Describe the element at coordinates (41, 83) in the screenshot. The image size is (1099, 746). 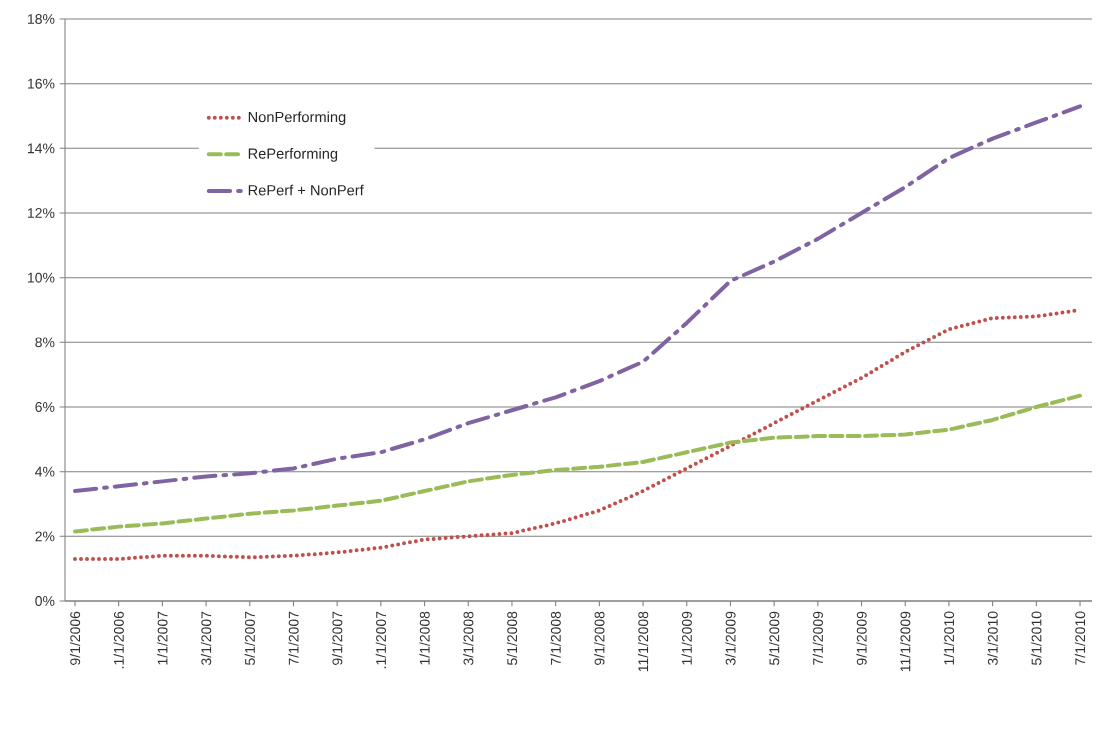
I see `y-tick-label: 16%` at that location.